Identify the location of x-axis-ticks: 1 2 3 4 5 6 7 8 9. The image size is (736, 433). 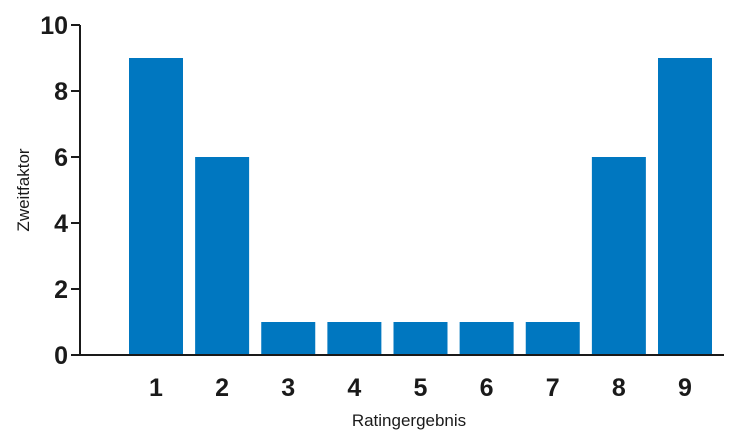
(420, 388).